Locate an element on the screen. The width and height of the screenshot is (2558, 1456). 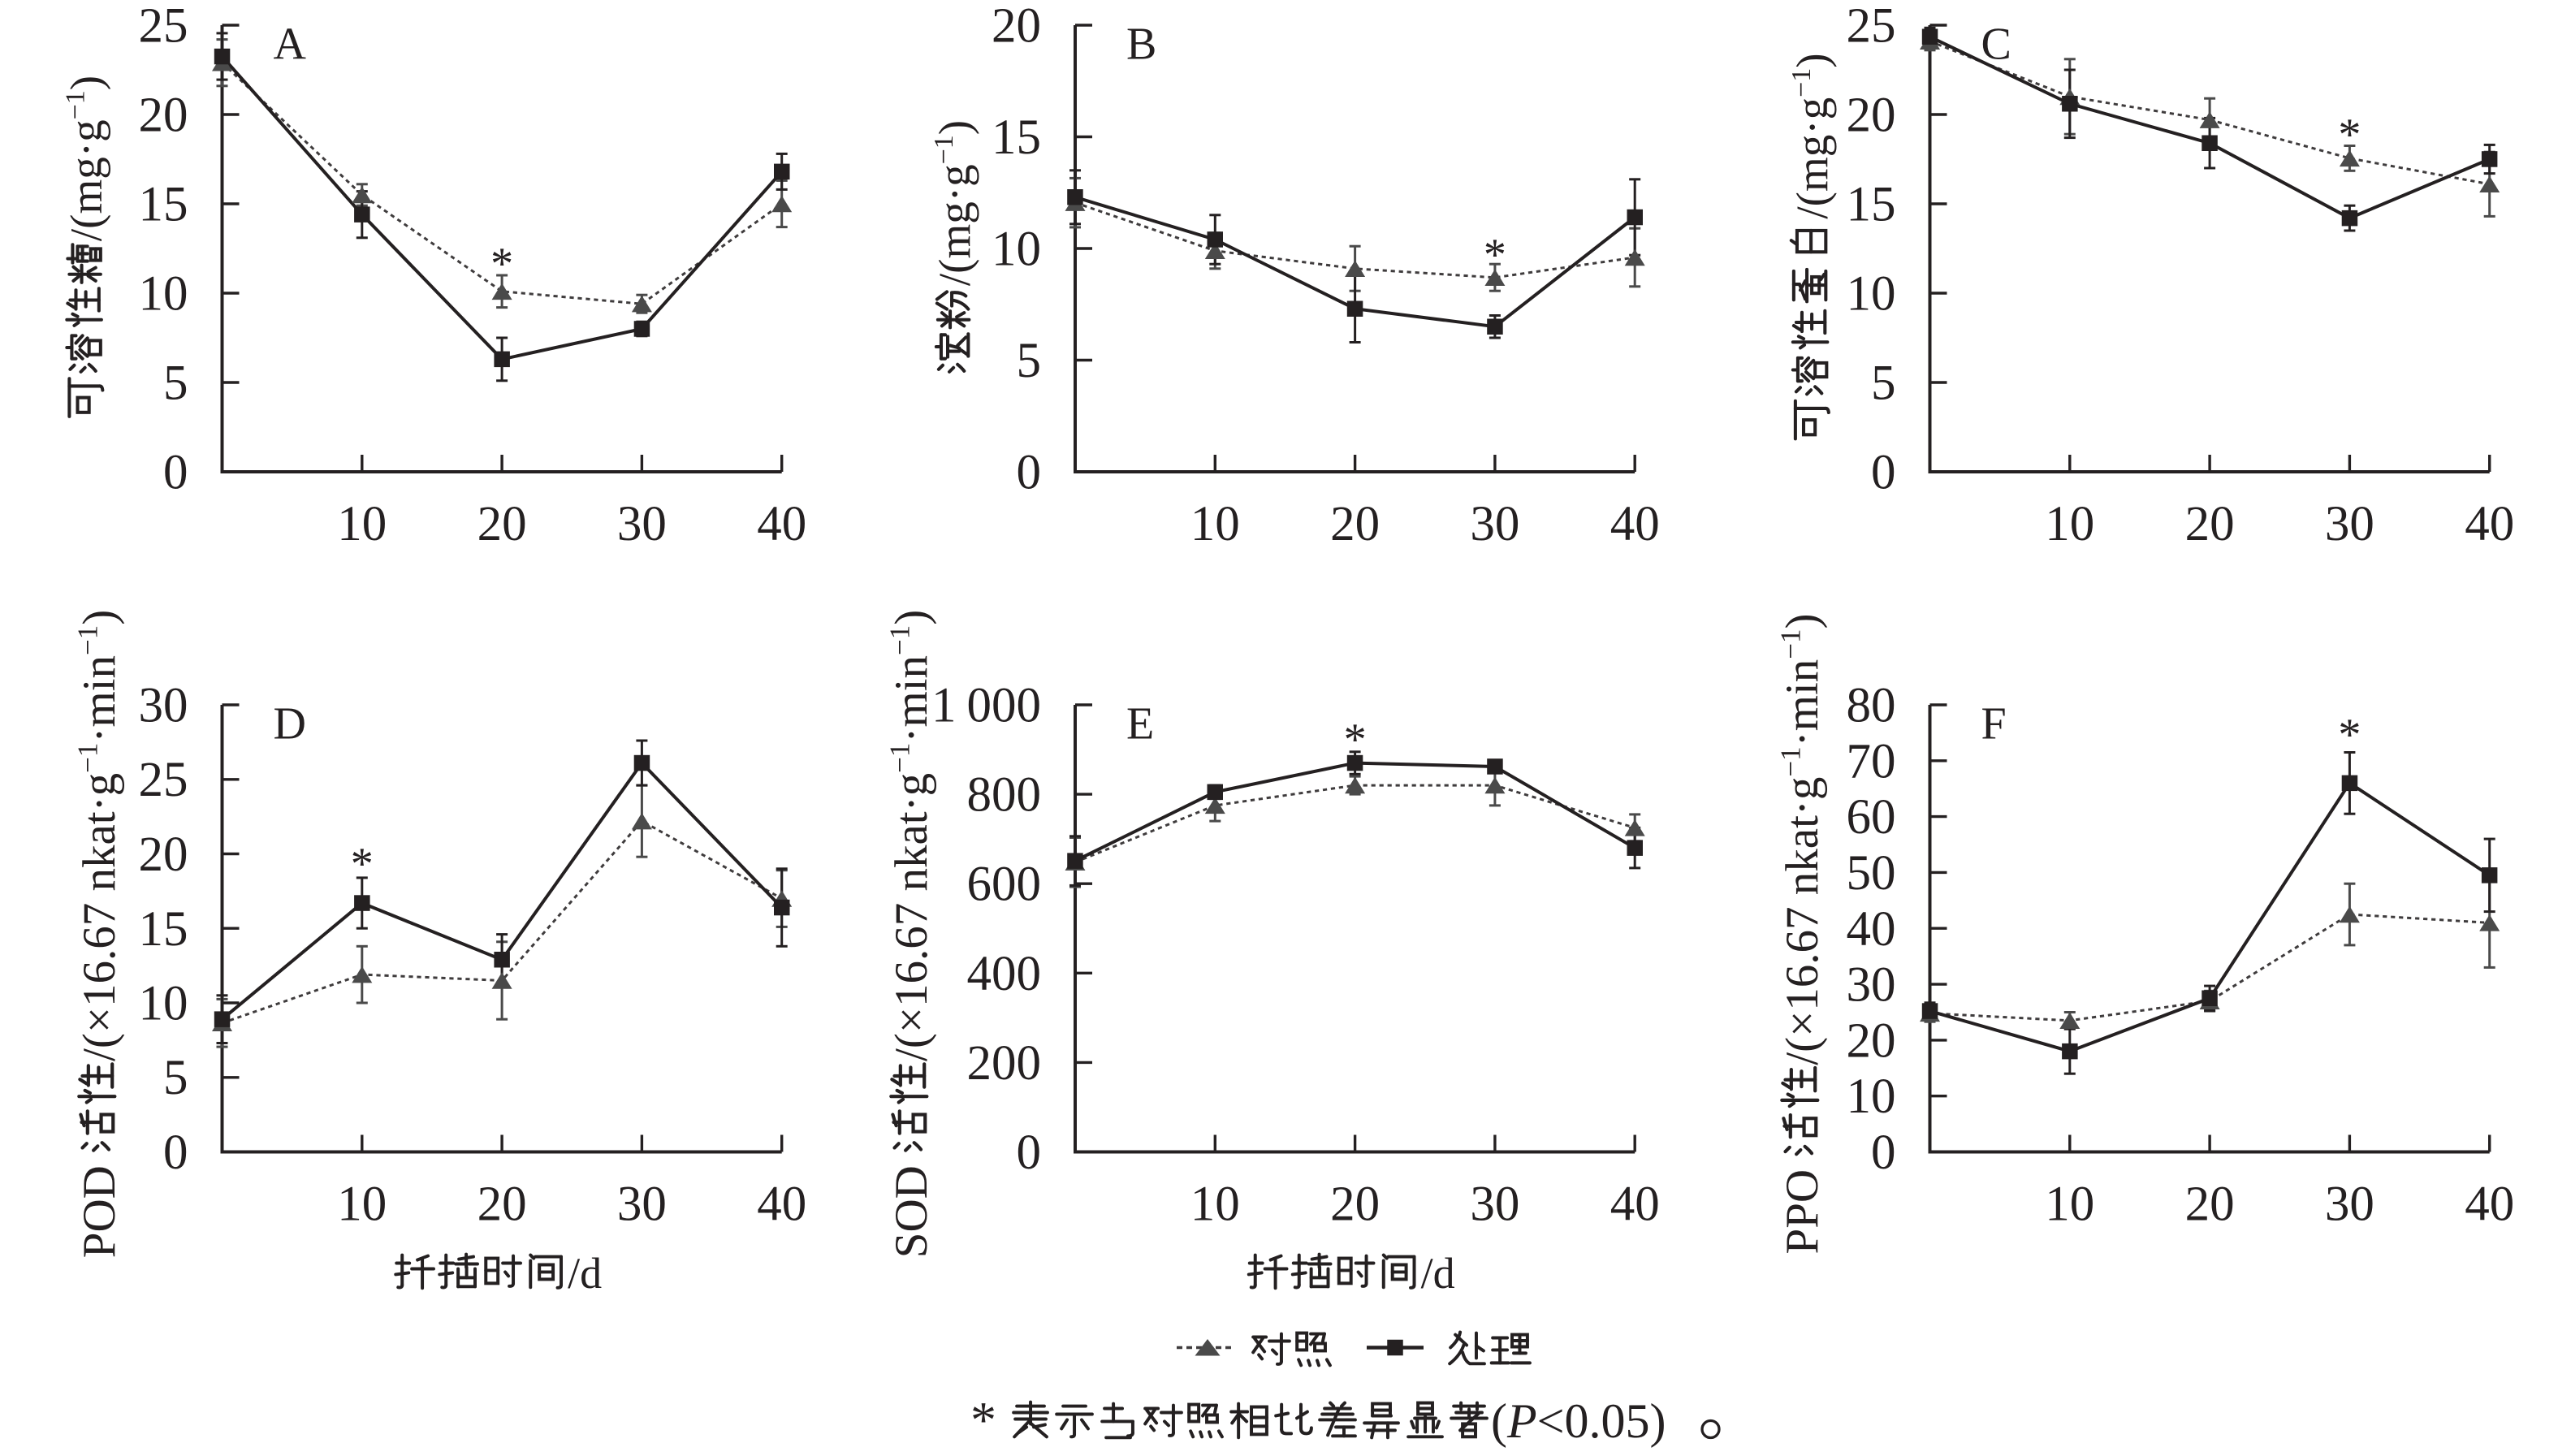
svg-text: SOD is located at coordinates (911, 1212).